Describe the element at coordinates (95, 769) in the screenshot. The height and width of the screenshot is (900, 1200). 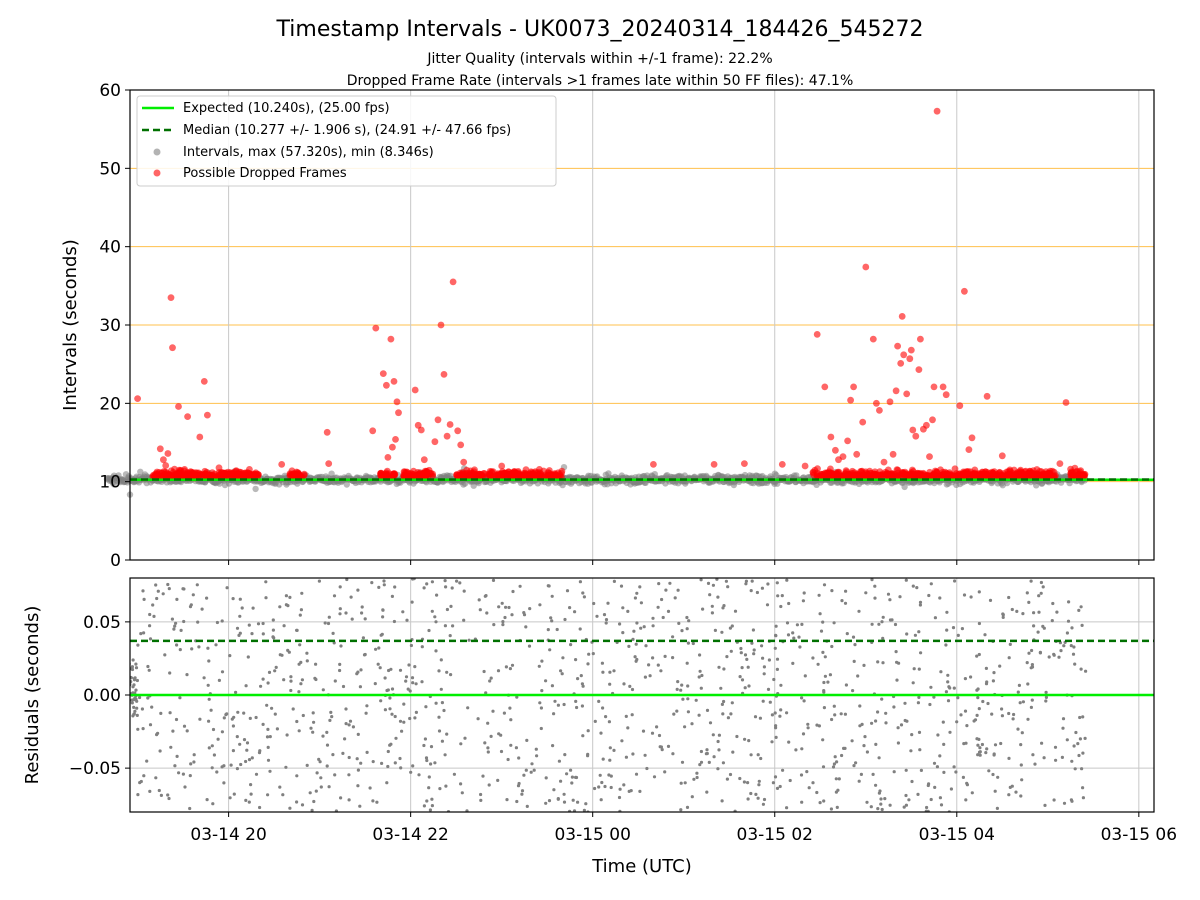
I see `residuals-y-tick-label: −0.05` at that location.